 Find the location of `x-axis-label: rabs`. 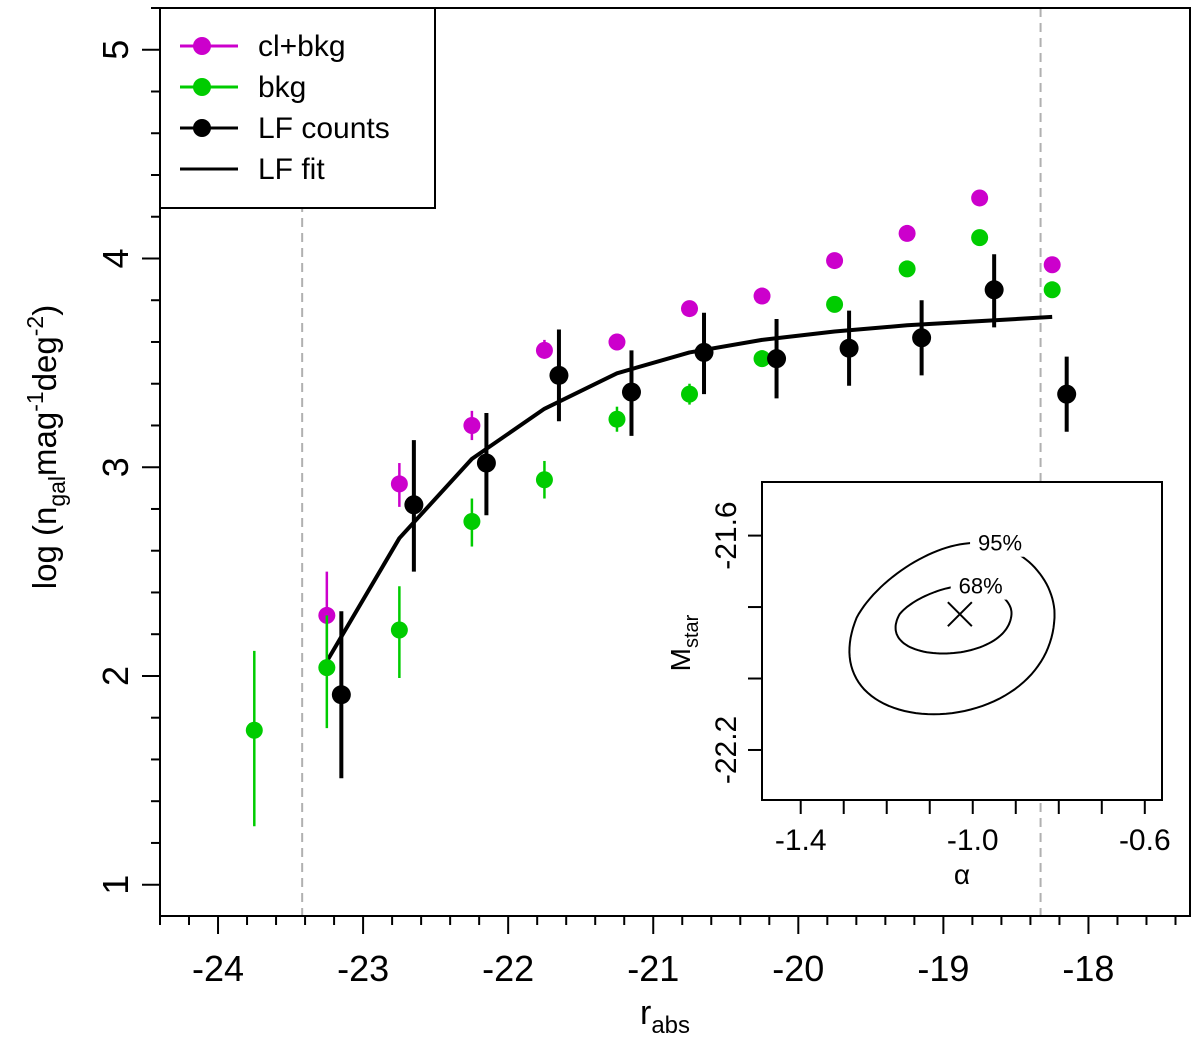

x-axis-label: rabs is located at coordinates (665, 1016).